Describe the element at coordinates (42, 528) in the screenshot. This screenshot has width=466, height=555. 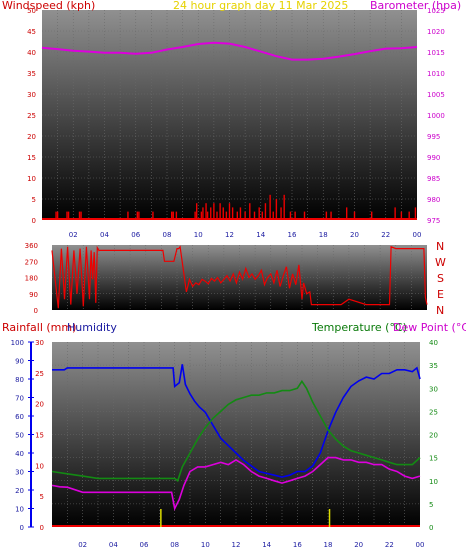
I see `rainfall-tick-label: 0` at that location.